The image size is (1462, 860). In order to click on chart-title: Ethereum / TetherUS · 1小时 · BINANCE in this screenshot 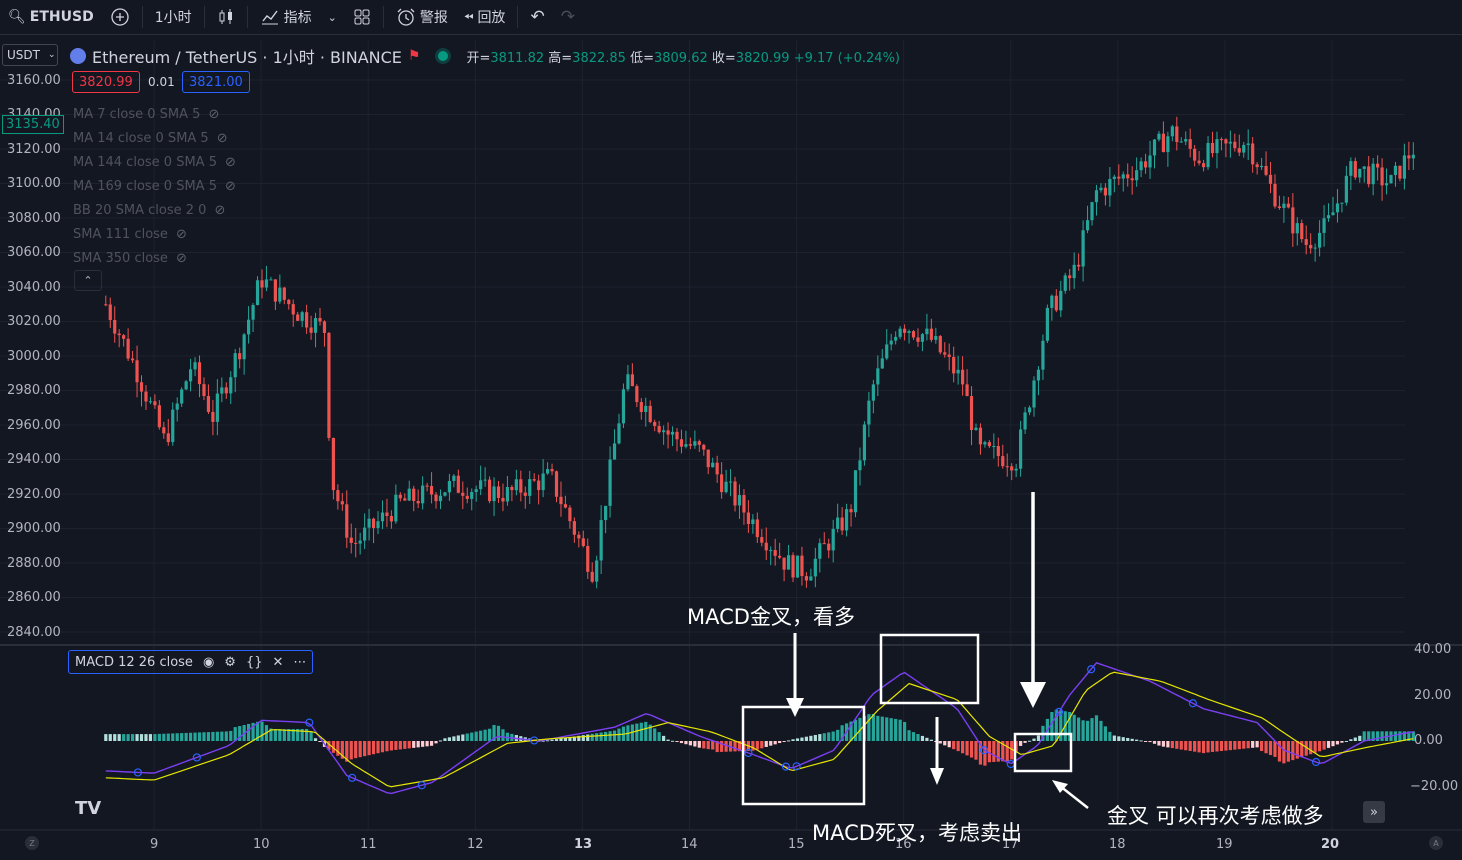, I will do `click(247, 57)`.